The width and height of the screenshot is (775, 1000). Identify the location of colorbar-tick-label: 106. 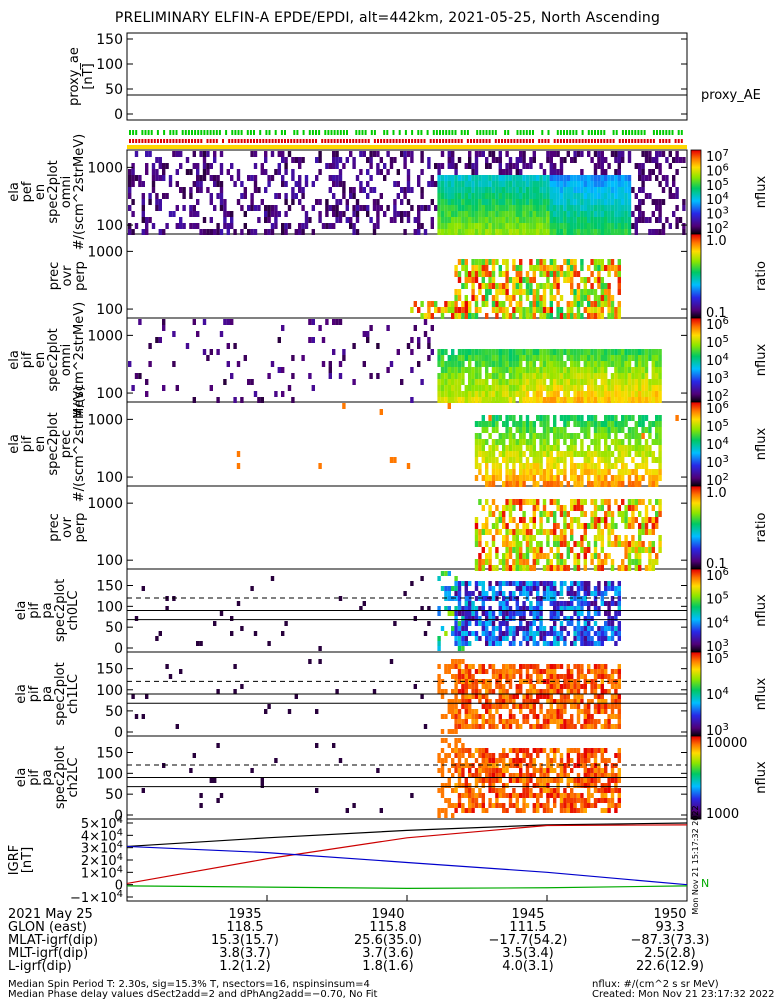
(717, 324).